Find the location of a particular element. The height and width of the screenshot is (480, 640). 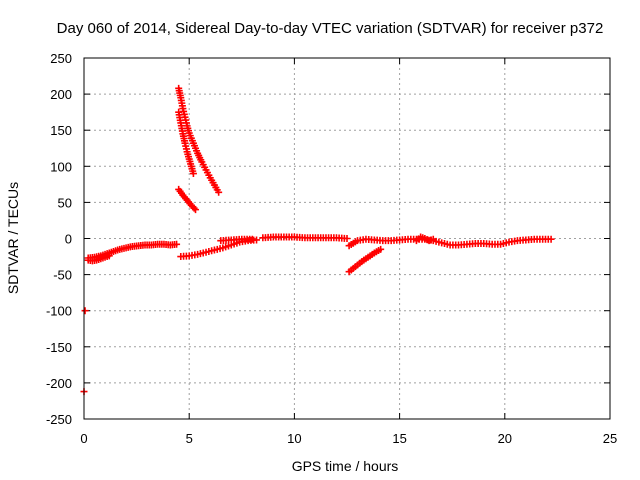

x-tick-label: 15 is located at coordinates (399, 438).